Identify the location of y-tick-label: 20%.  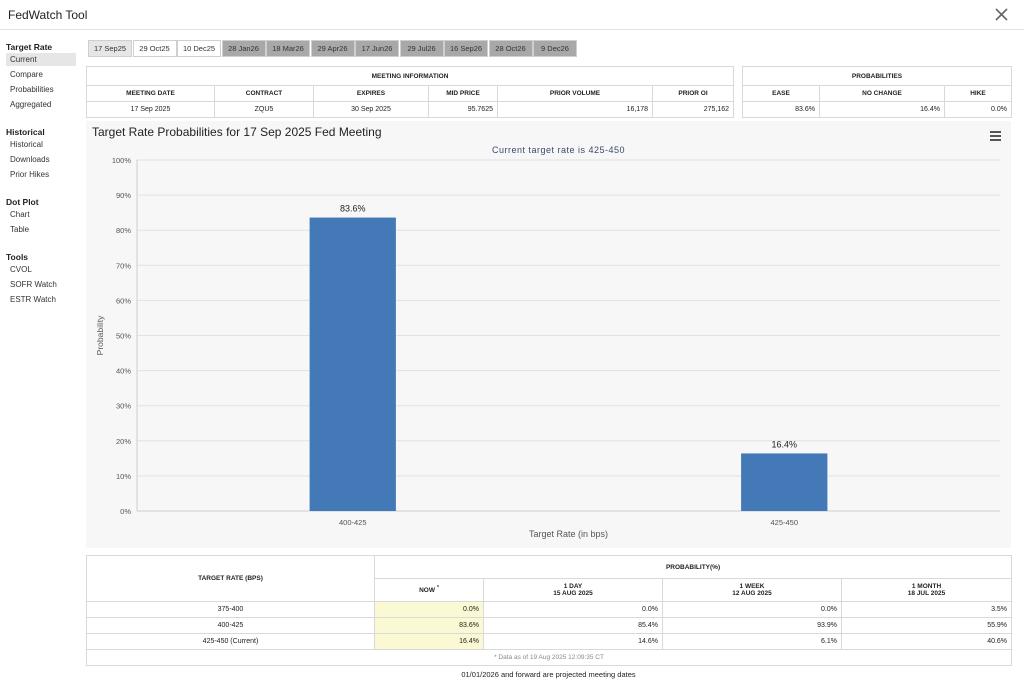
(123, 441).